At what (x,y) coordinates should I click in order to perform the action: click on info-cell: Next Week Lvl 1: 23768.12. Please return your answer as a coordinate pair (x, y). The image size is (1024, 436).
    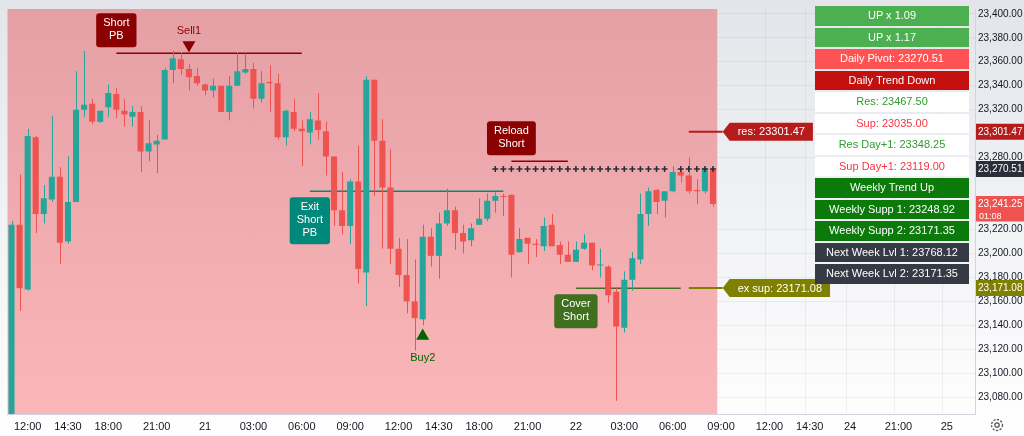
    Looking at the image, I should click on (892, 252).